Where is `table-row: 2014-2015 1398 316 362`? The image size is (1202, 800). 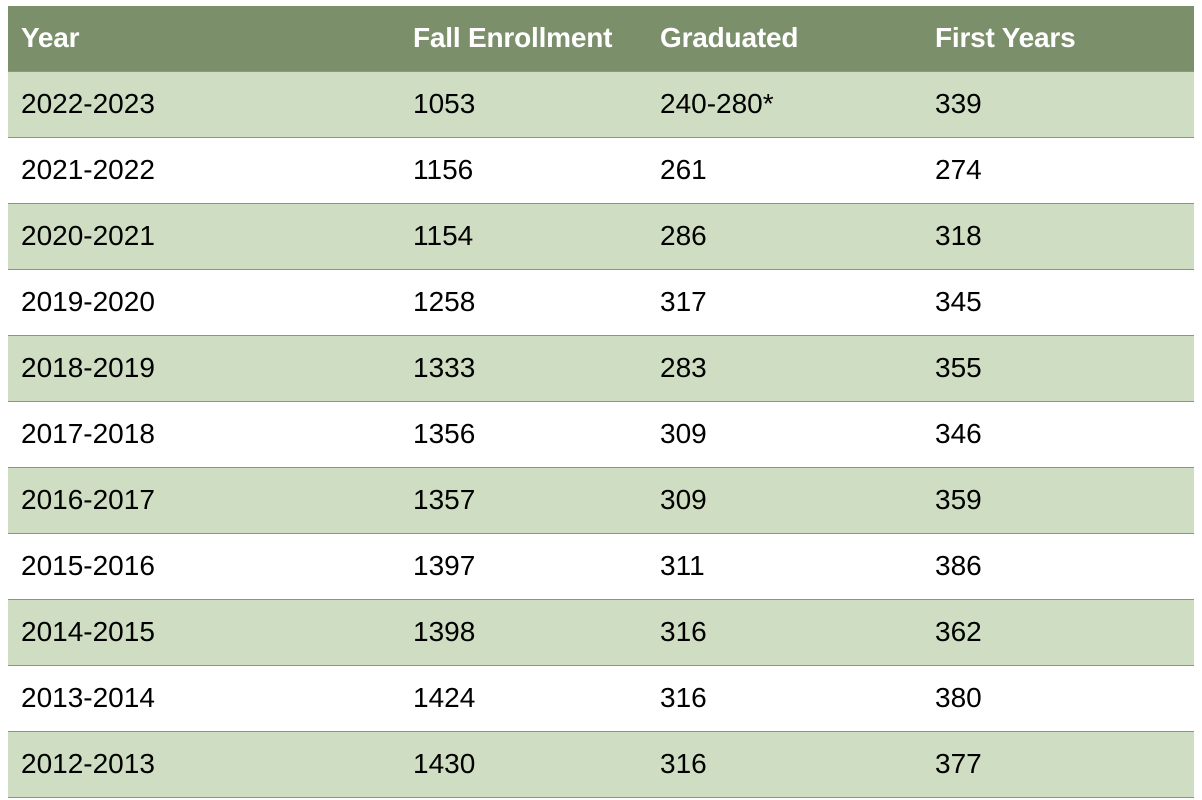
table-row: 2014-2015 1398 316 362 is located at coordinates (601, 632).